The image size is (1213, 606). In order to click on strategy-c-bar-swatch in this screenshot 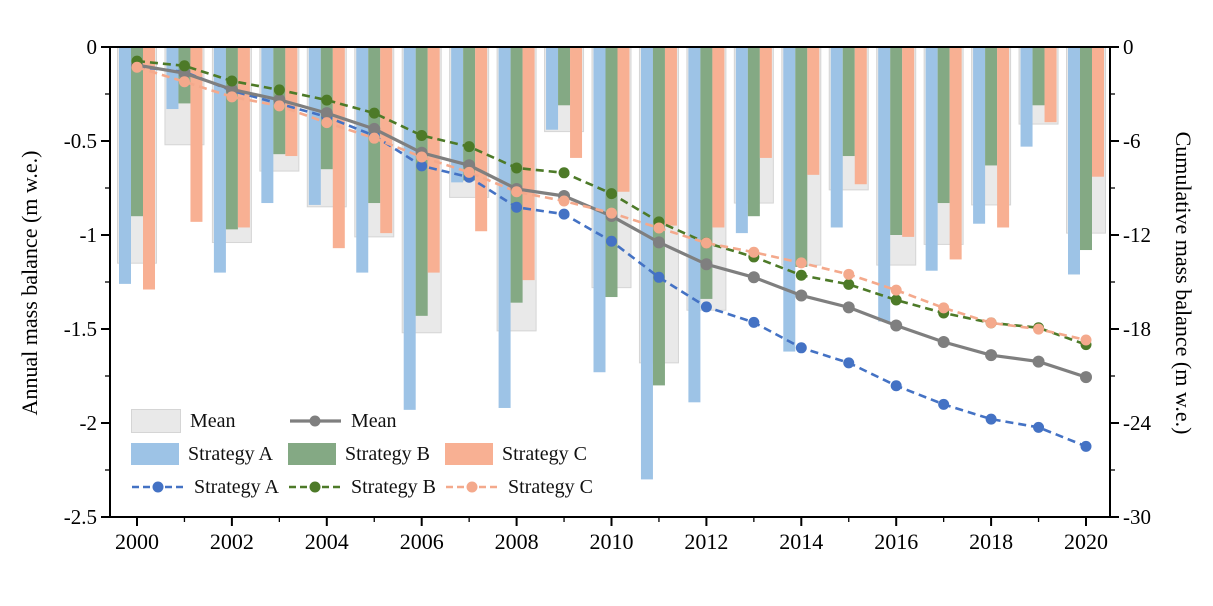, I will do `click(469, 454)`.